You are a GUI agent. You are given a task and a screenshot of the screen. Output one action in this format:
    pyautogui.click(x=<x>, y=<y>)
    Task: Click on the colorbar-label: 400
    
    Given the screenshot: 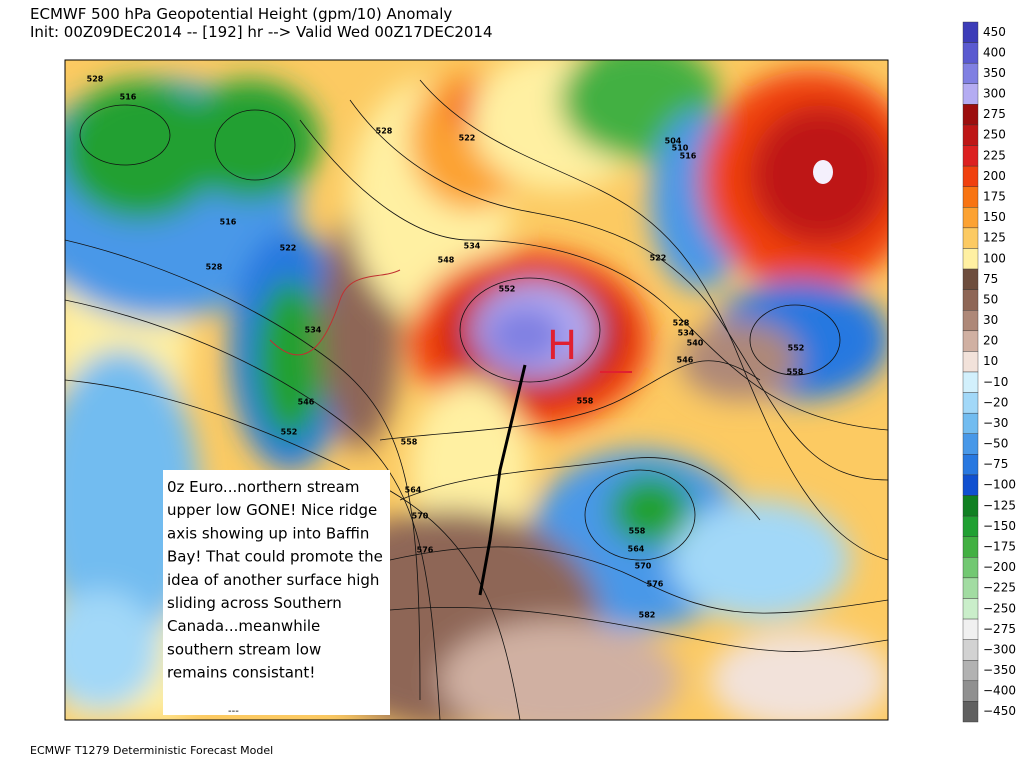 What is the action you would take?
    pyautogui.click(x=994, y=52)
    